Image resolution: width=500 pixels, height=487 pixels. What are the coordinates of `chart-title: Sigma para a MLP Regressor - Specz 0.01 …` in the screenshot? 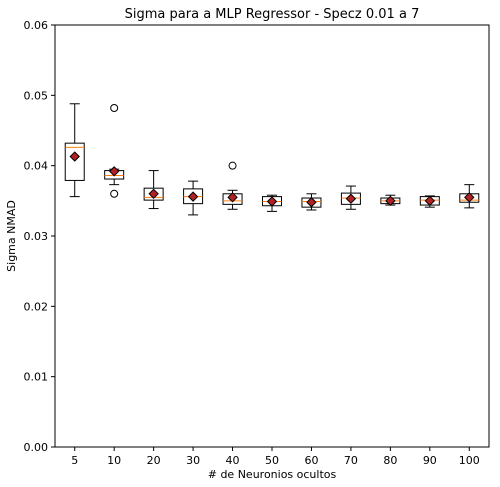 It's located at (272, 14).